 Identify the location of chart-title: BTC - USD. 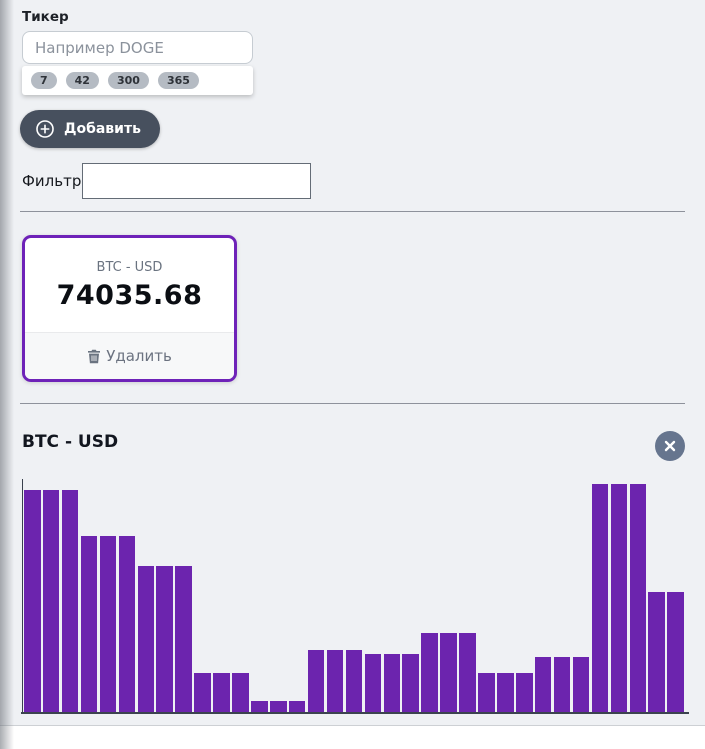
(70, 442).